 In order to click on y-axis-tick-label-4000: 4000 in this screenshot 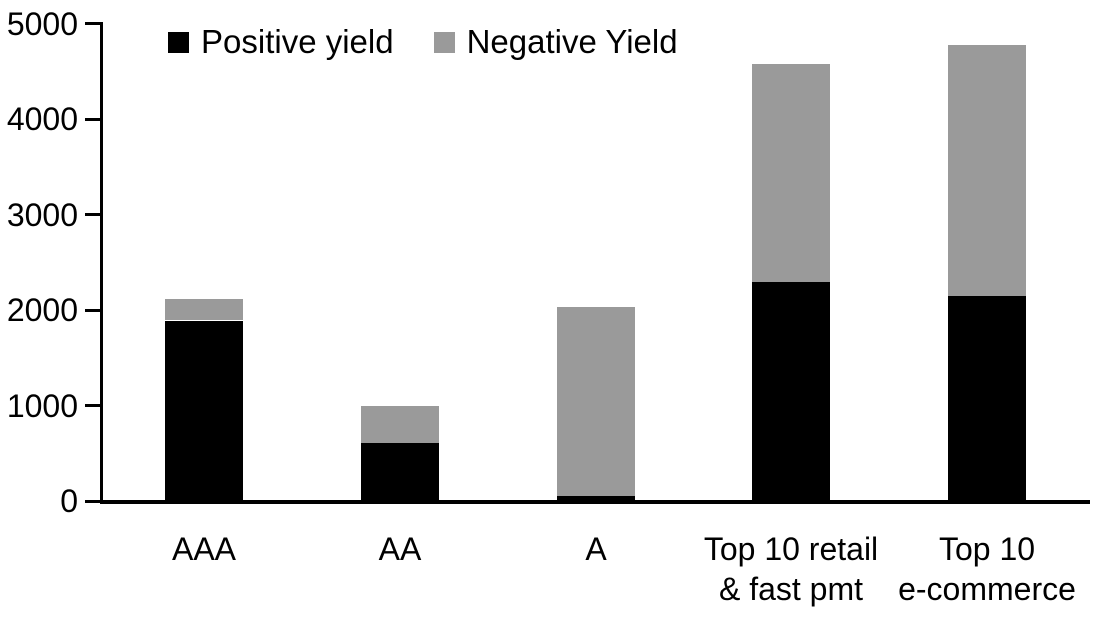, I will do `click(42, 119)`.